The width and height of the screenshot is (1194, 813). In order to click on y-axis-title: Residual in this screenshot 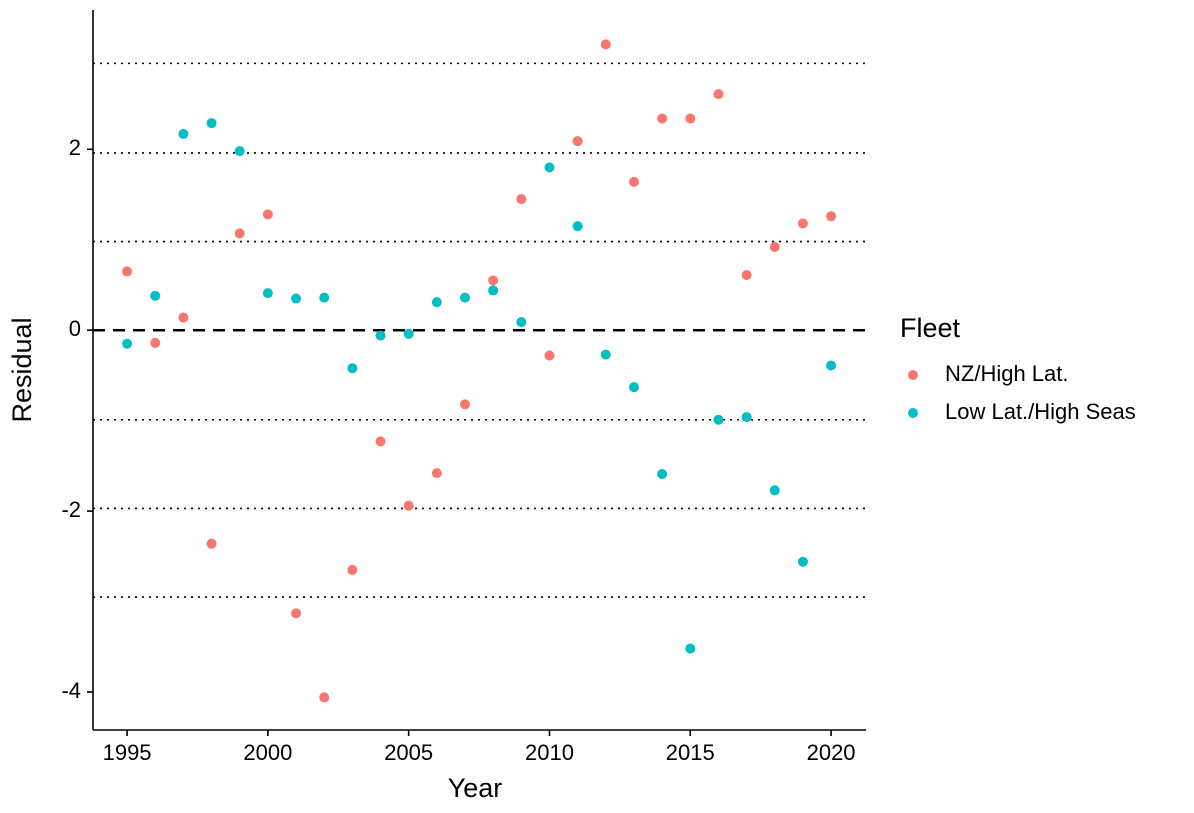, I will do `click(22, 369)`.